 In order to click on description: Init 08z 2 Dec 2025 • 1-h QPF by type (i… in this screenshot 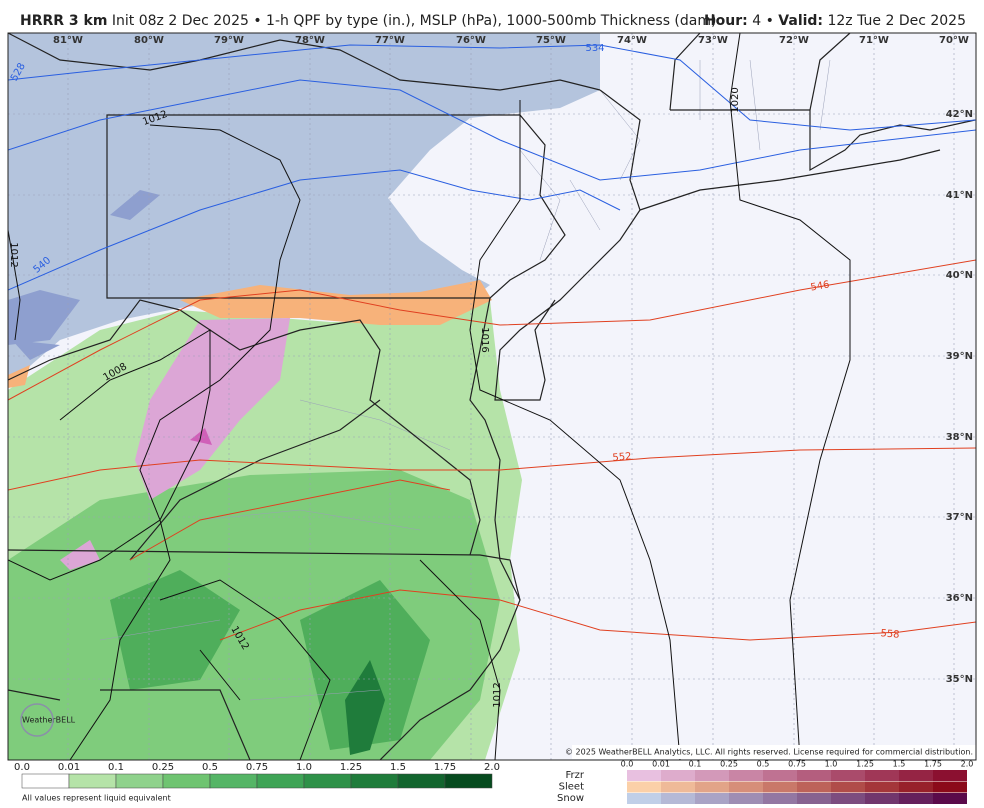, I will do `click(414, 21)`.